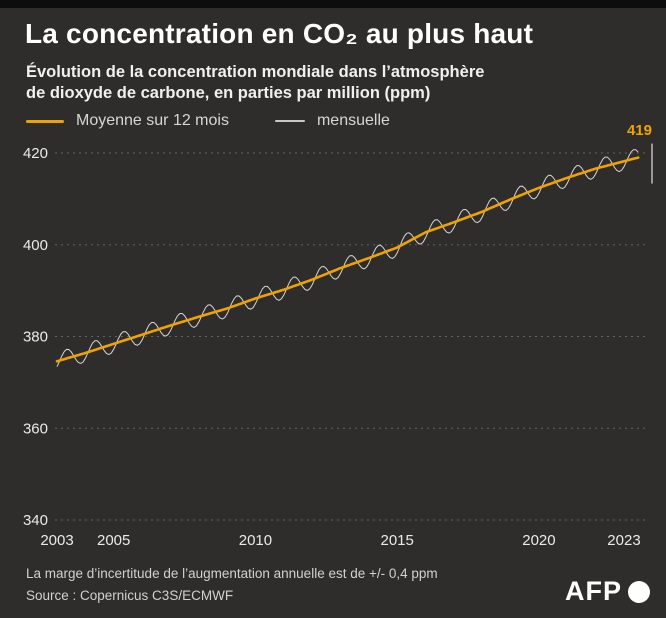 The height and width of the screenshot is (618, 666). What do you see at coordinates (639, 591) in the screenshot?
I see `afp-logo-circle` at bounding box center [639, 591].